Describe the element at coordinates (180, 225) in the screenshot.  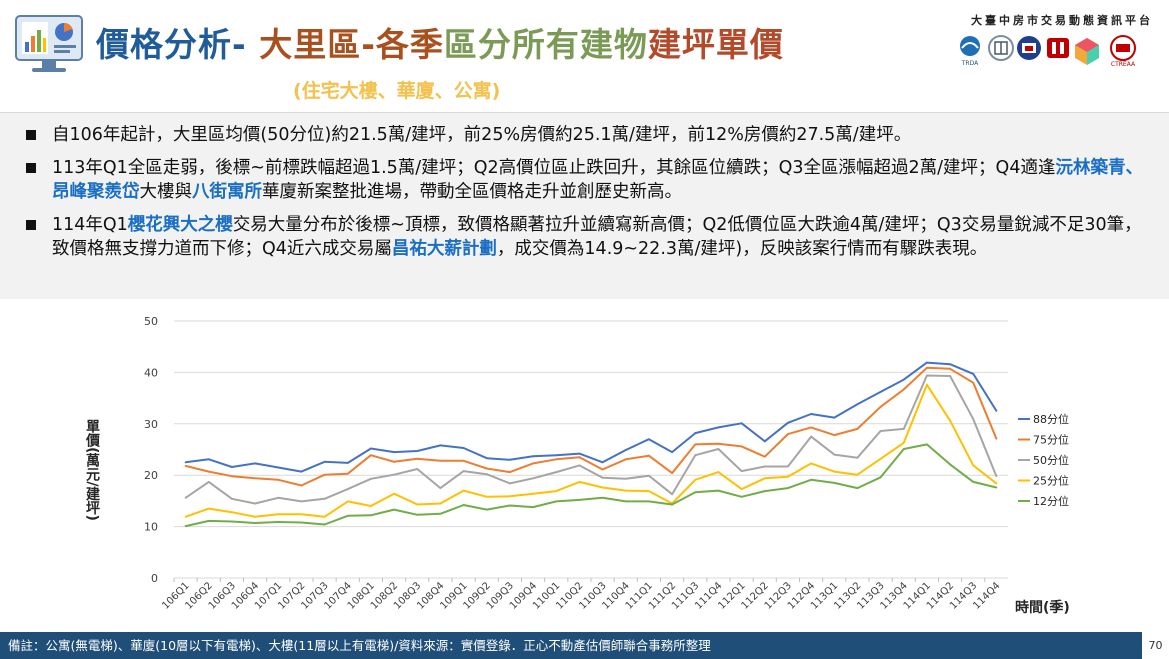
I see `highlighted-project-name: 櫻花興大之櫻` at that location.